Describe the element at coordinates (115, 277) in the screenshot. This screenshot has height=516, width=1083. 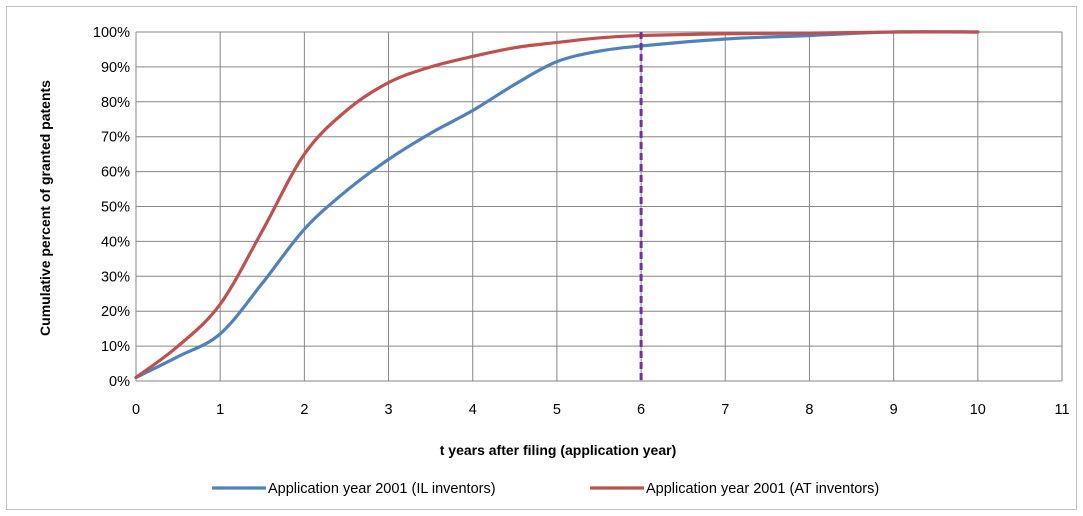
I see `y-tick-label: 30%` at that location.